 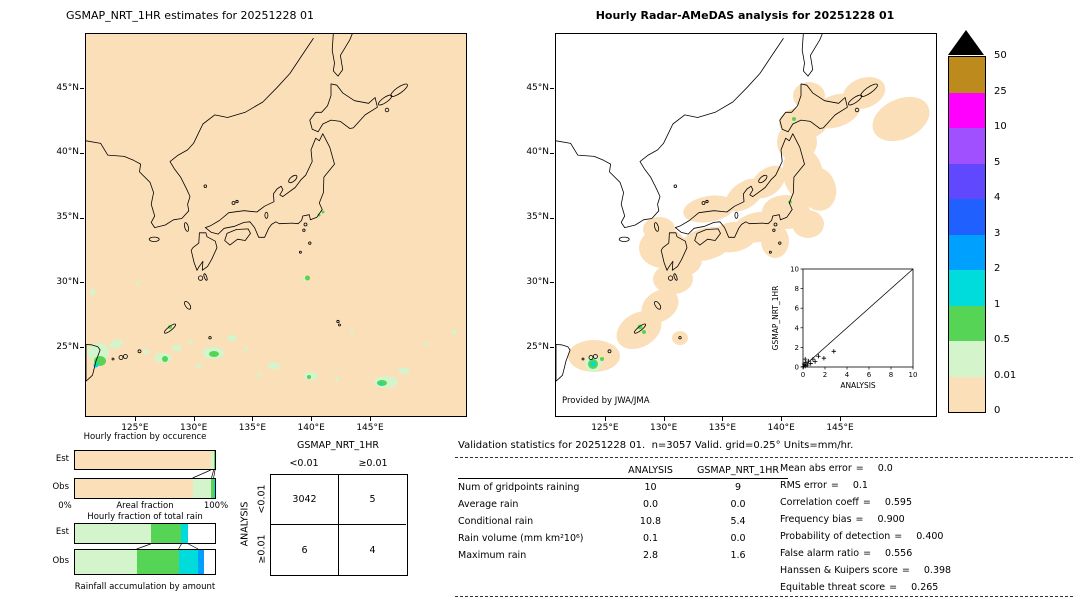 What do you see at coordinates (1013, 228) in the screenshot?
I see `colorbar: 50 25 10 5 4 3 2 1 0.5 0.01 0` at bounding box center [1013, 228].